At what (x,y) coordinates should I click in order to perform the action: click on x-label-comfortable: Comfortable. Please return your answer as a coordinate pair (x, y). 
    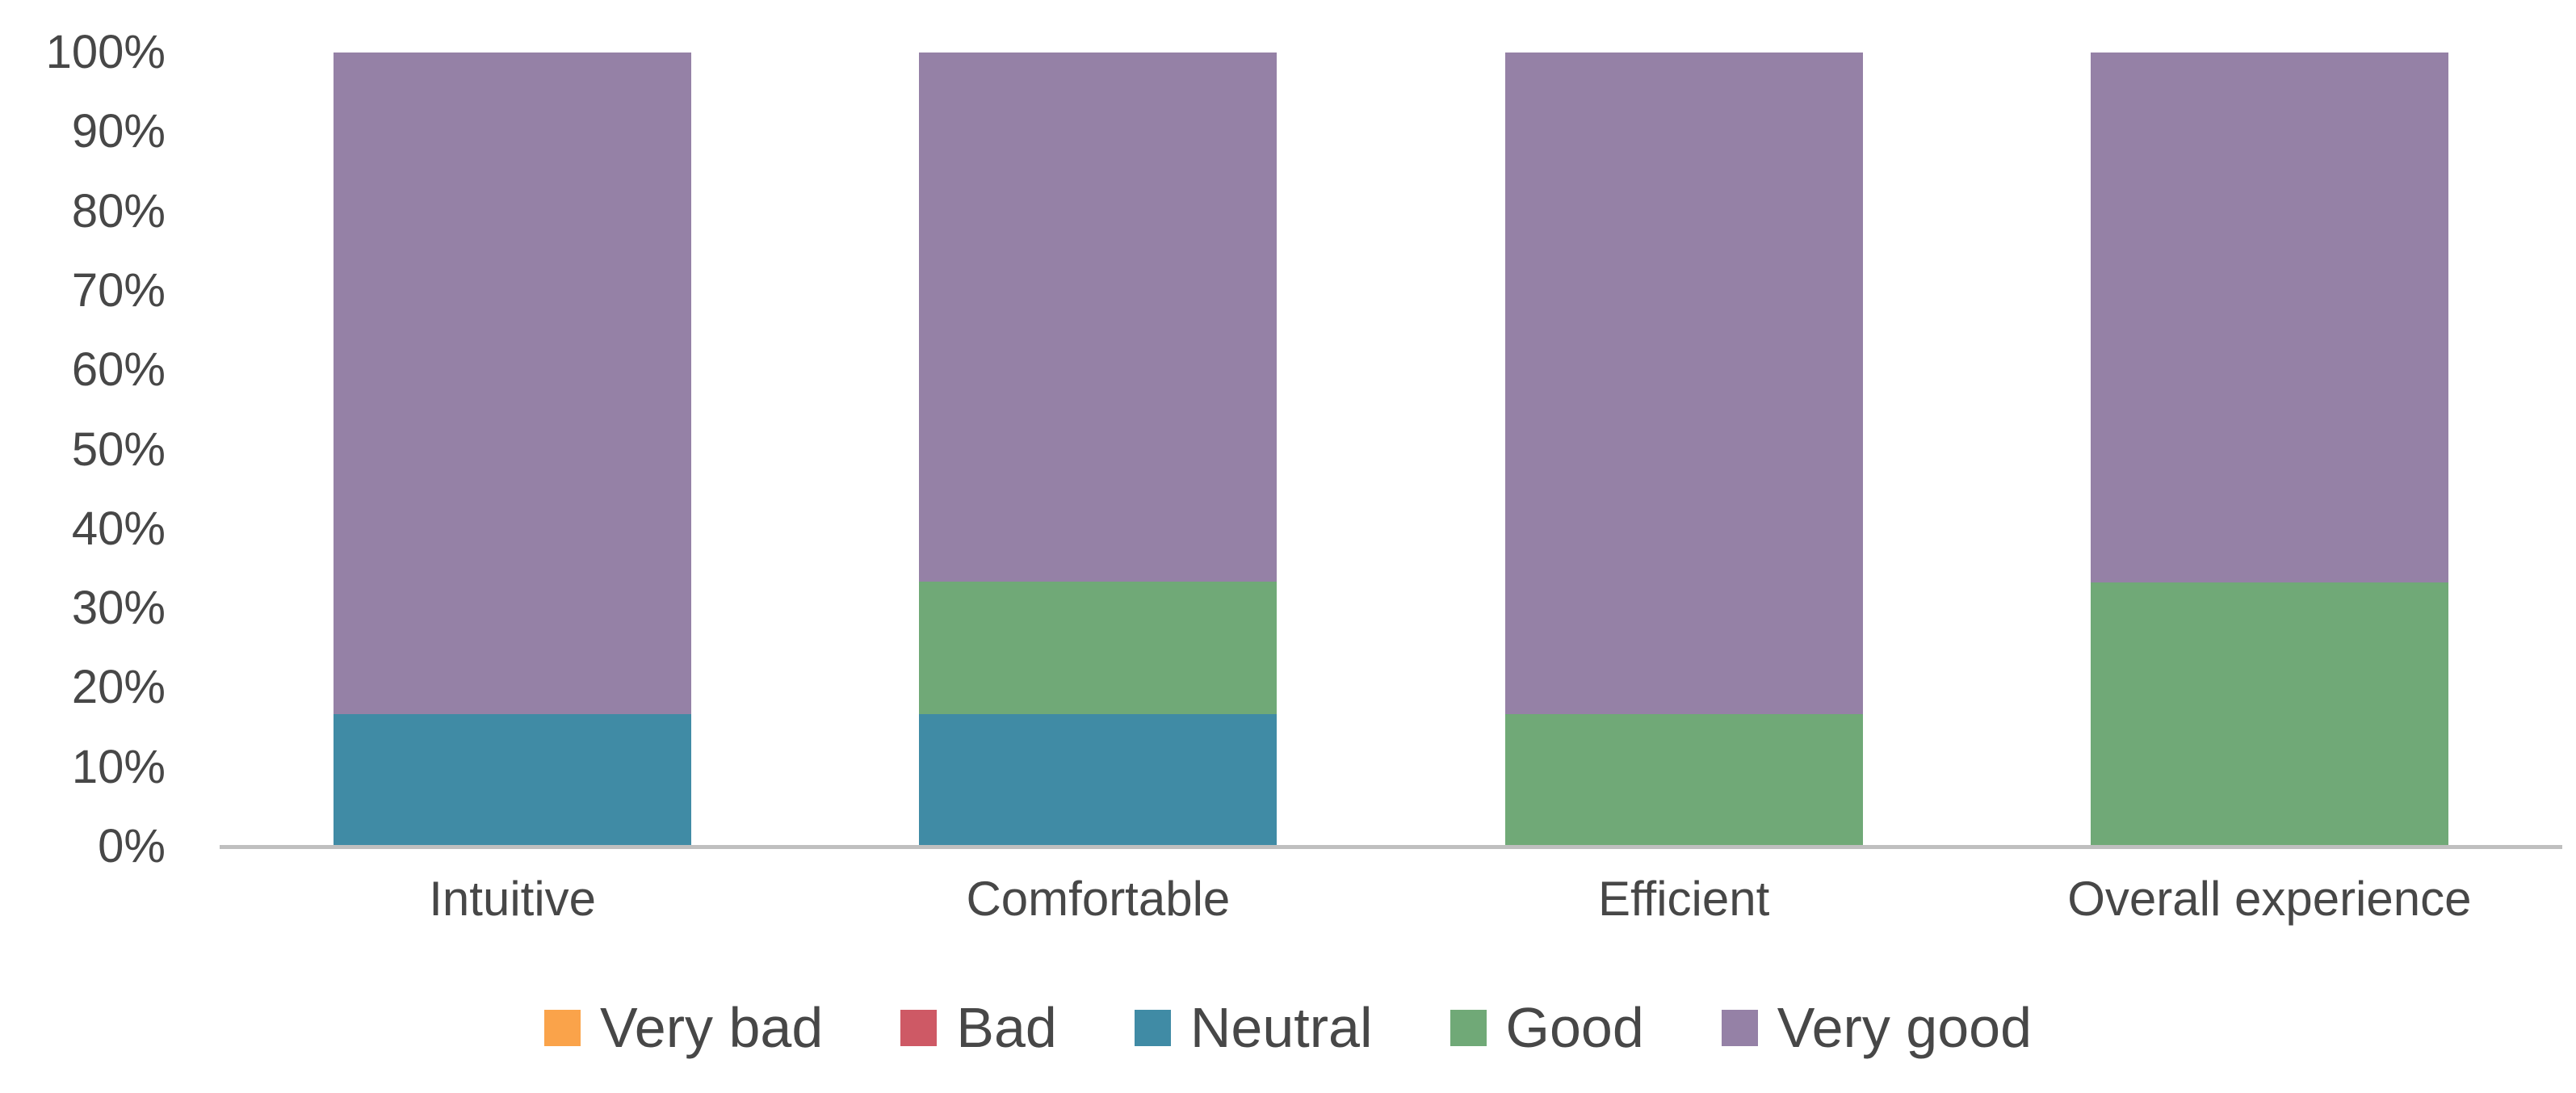
    Looking at the image, I should click on (1098, 899).